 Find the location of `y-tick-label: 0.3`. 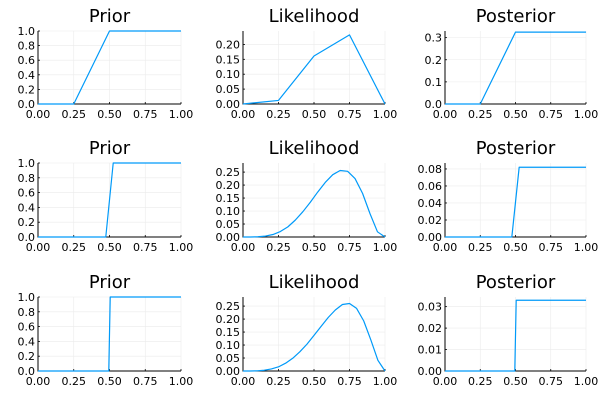

y-tick-label: 0.3 is located at coordinates (434, 38).